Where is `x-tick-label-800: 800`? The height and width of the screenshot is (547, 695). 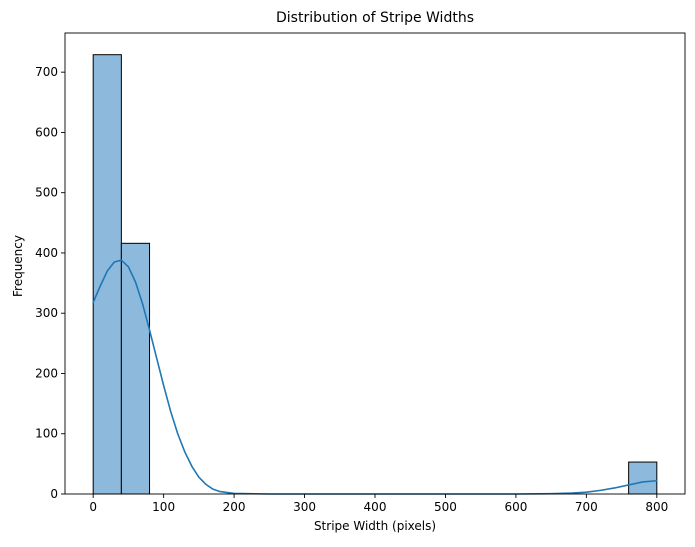 x-tick-label-800: 800 is located at coordinates (656, 507).